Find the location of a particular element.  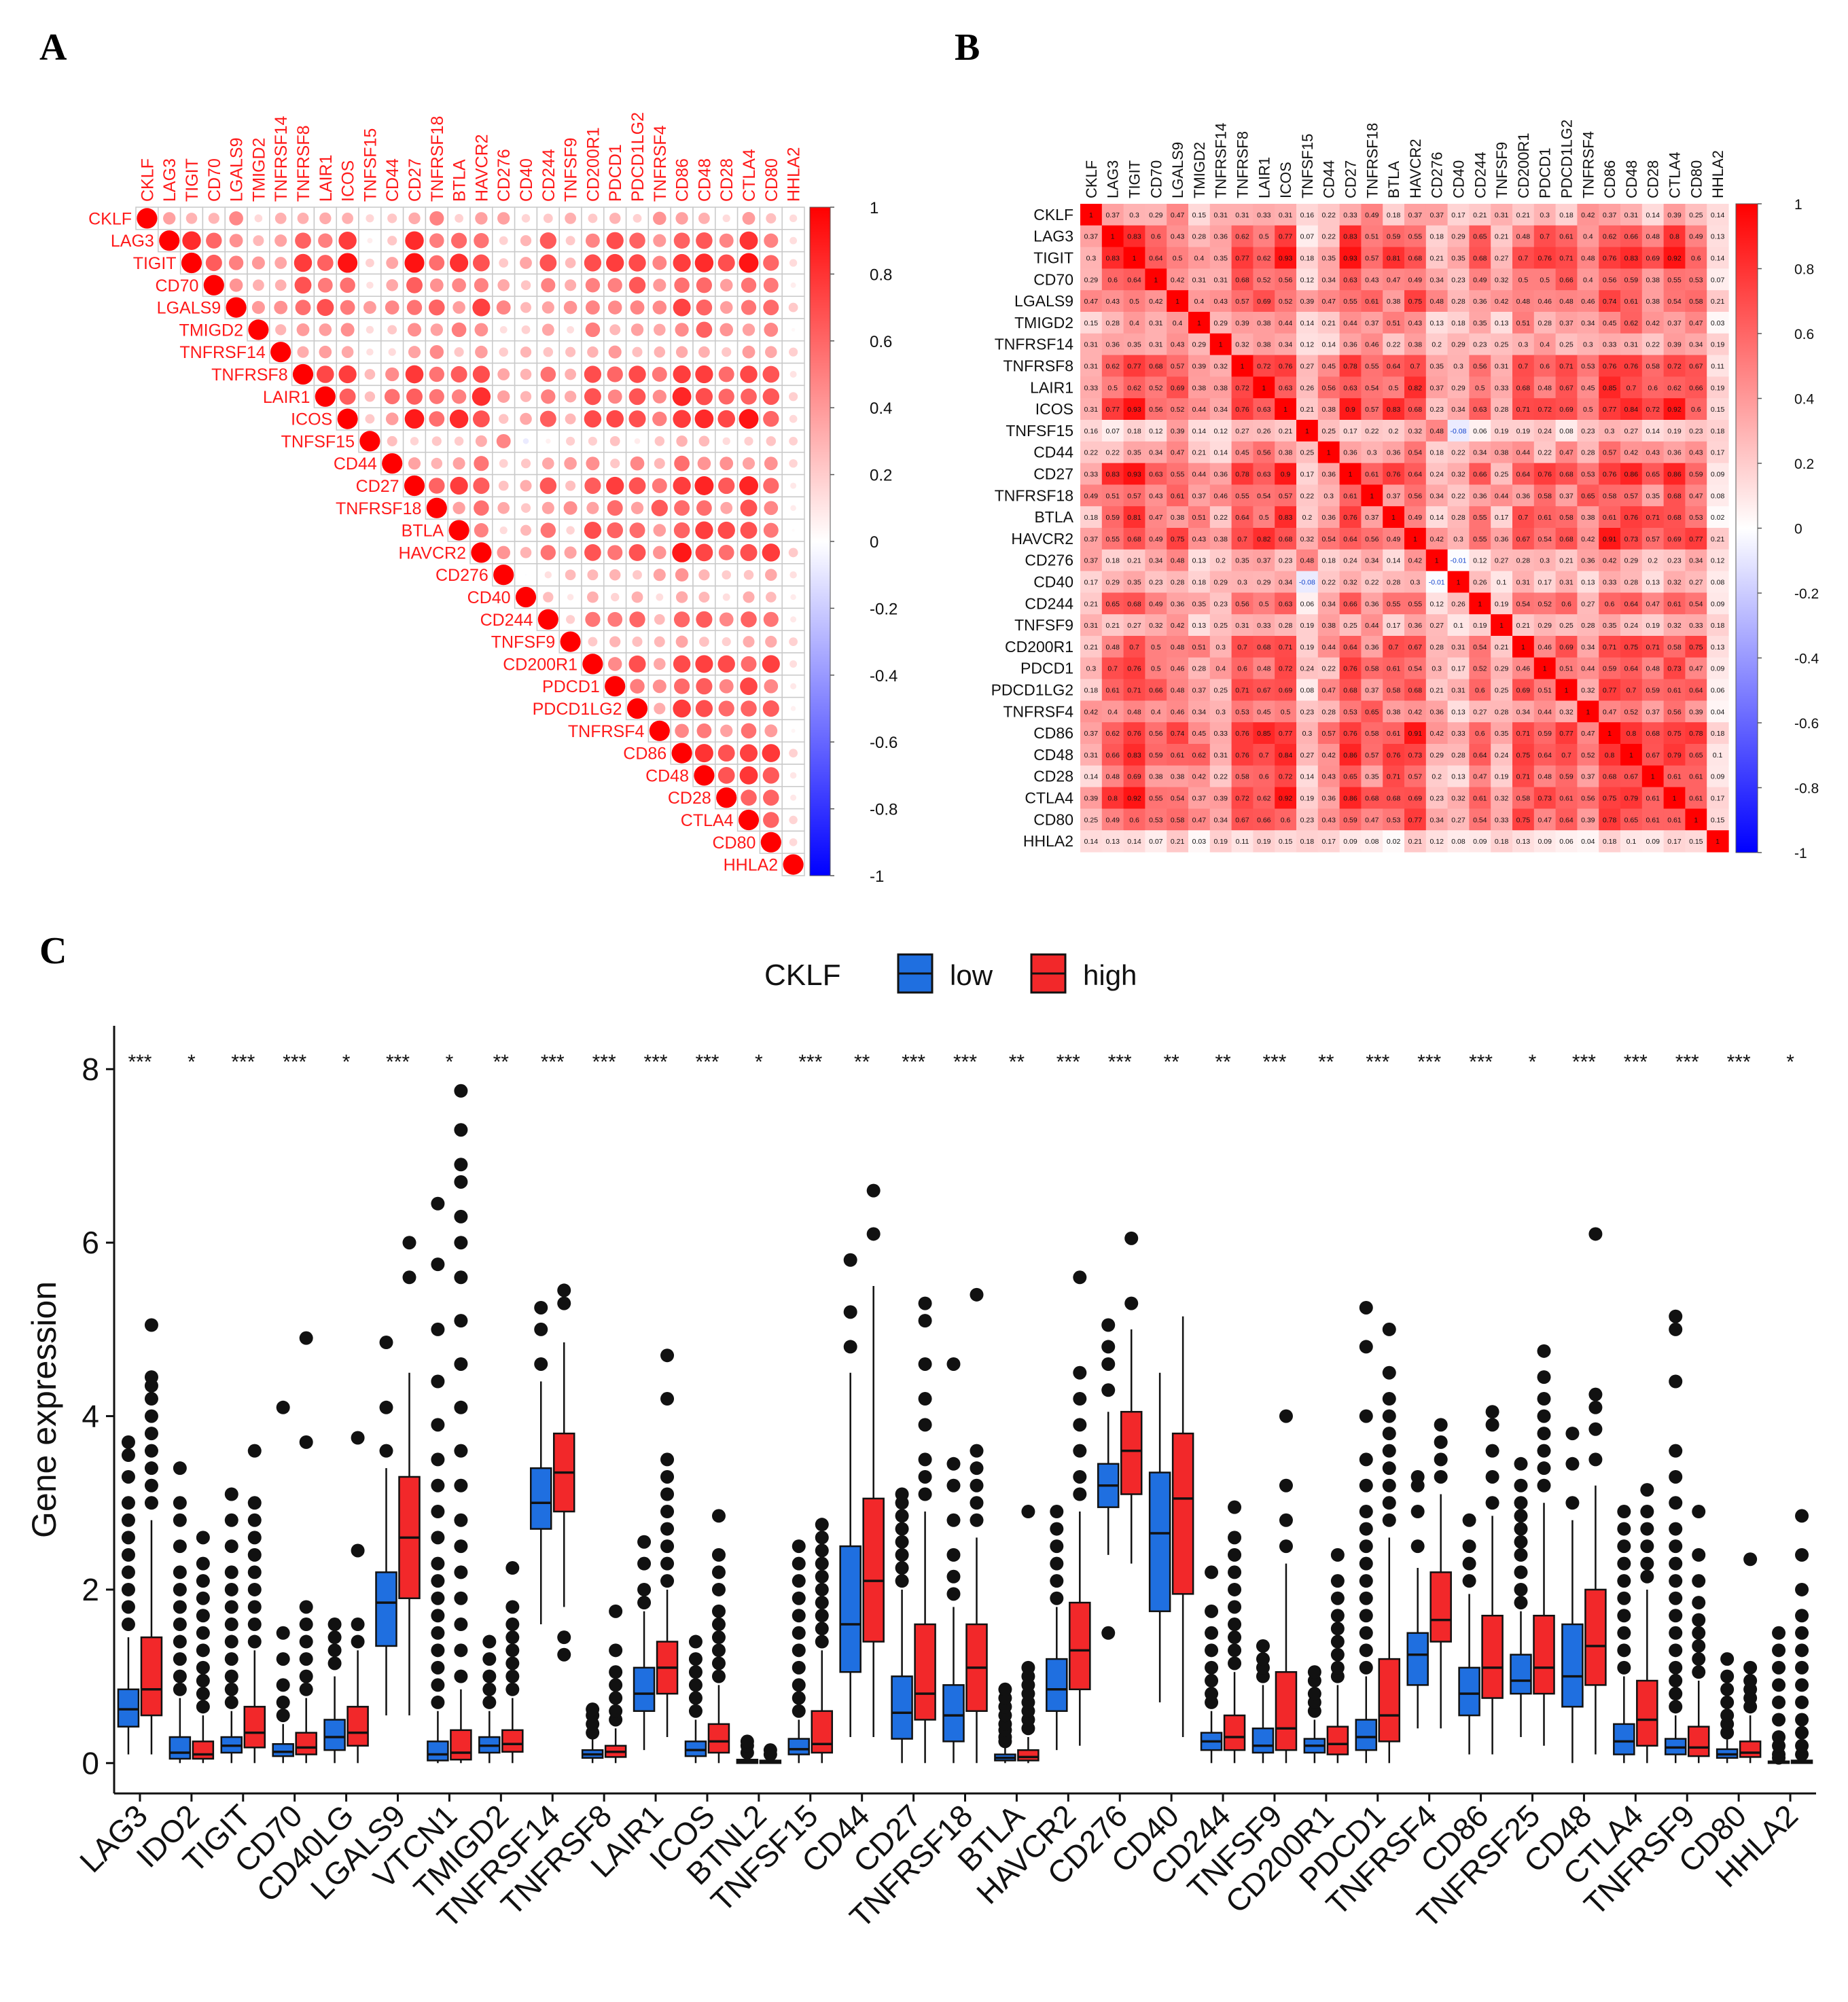

tile-value: -0.08 is located at coordinates (1459, 431).